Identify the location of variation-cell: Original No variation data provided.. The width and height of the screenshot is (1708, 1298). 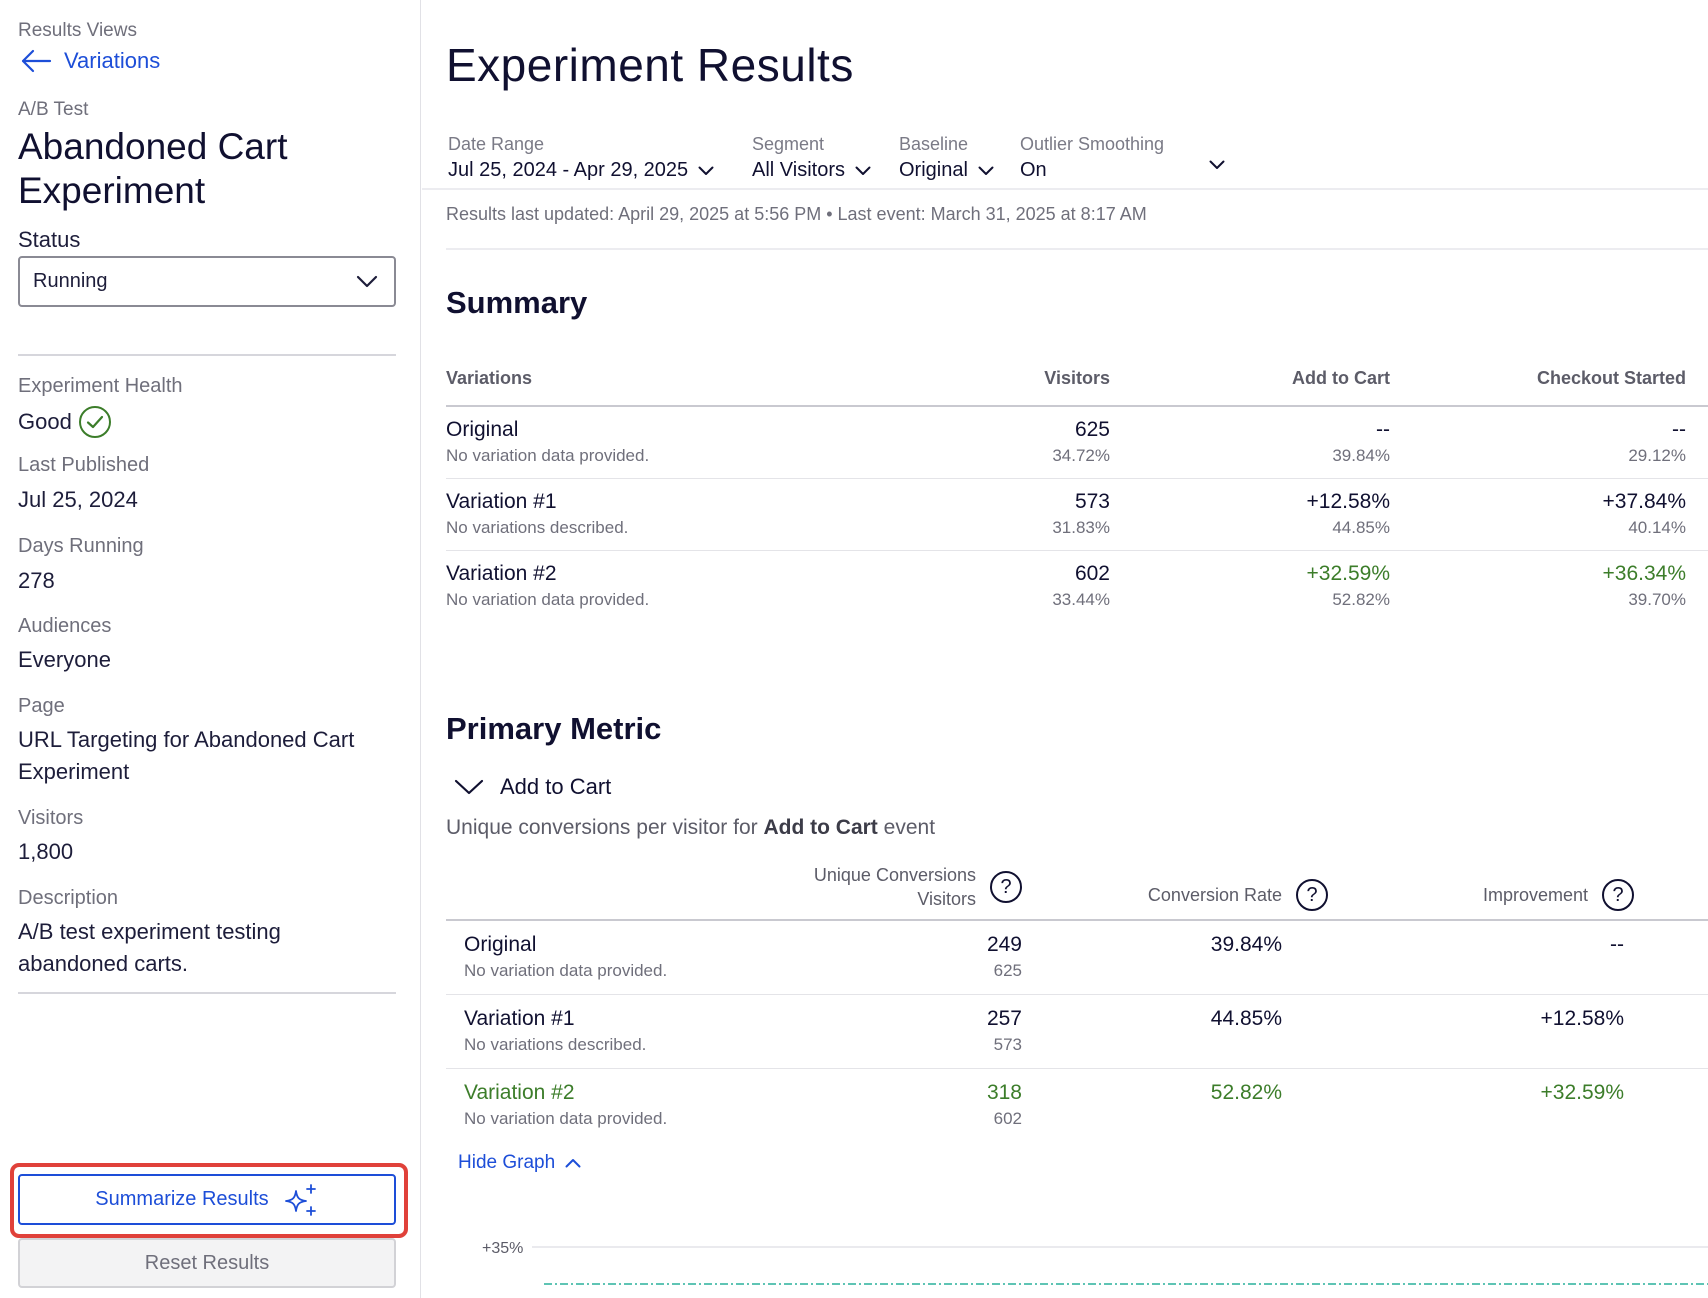
(626, 957).